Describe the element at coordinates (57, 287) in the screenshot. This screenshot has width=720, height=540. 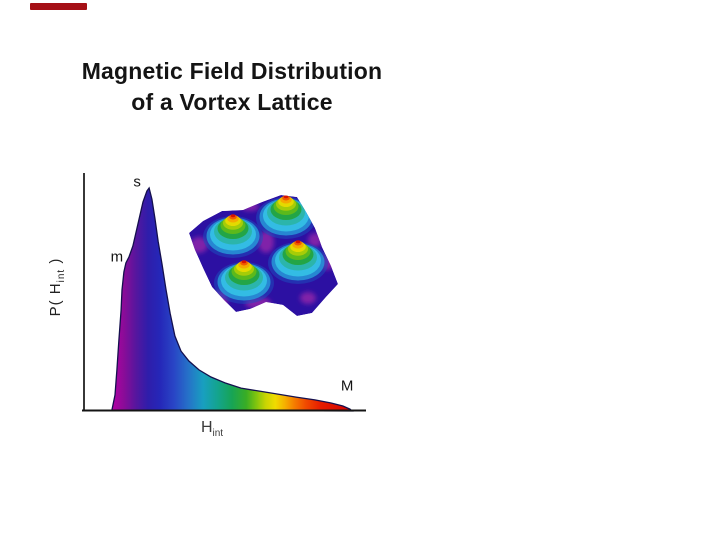
I see `y-axis-label: P( Hint )` at that location.